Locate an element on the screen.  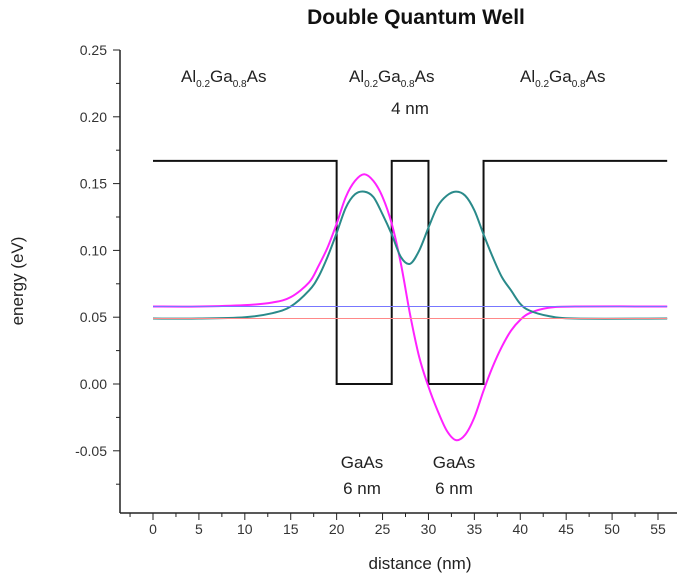
x-tick-label: 35 is located at coordinates (475, 529).